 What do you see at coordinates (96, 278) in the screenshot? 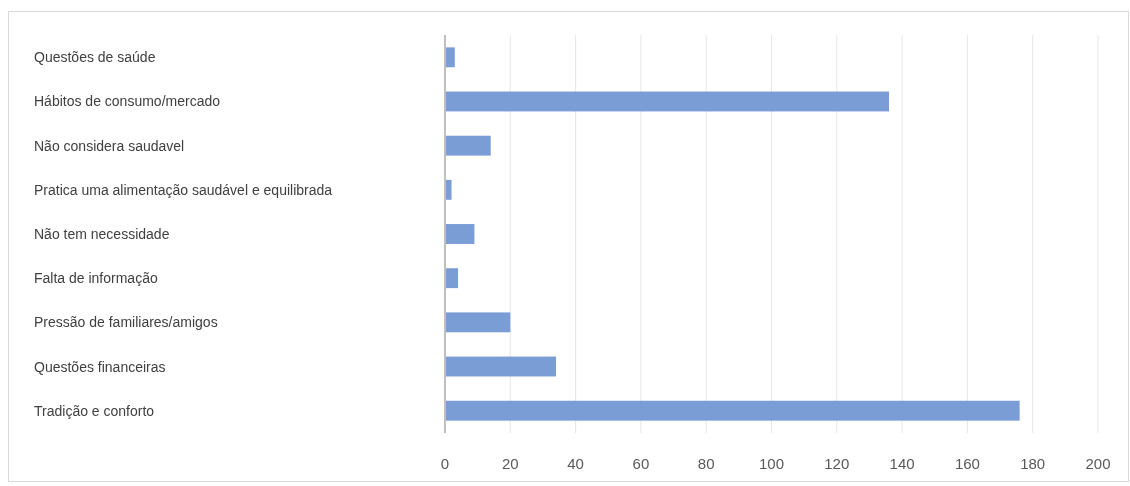
I see `y-tick-label: Falta de informação` at bounding box center [96, 278].